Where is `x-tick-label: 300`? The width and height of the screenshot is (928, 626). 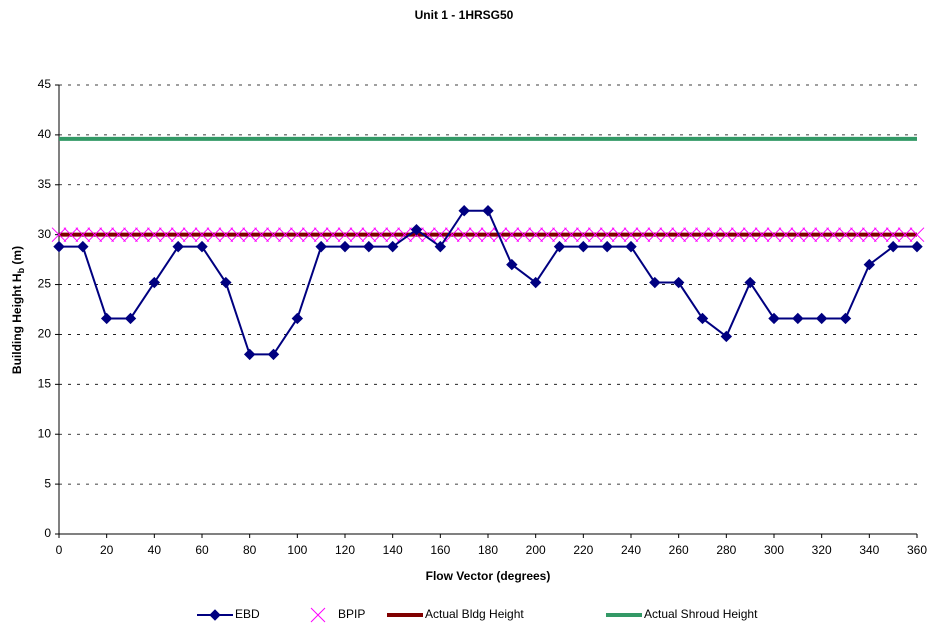 x-tick-label: 300 is located at coordinates (774, 550).